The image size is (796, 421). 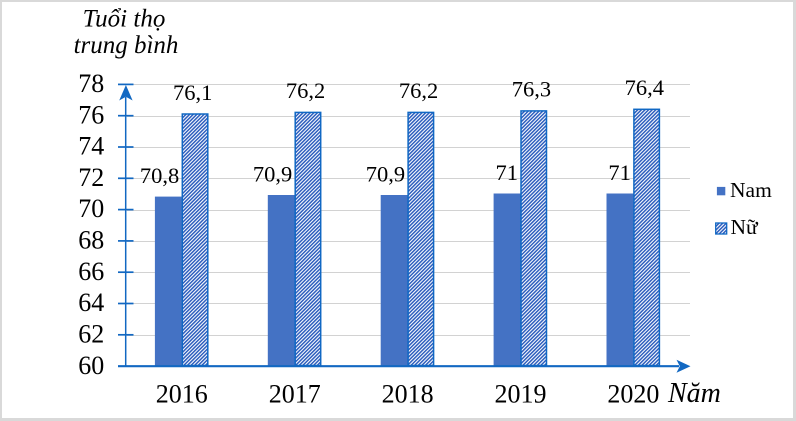 What do you see at coordinates (126, 45) in the screenshot?
I see `svg-text: trung bình` at bounding box center [126, 45].